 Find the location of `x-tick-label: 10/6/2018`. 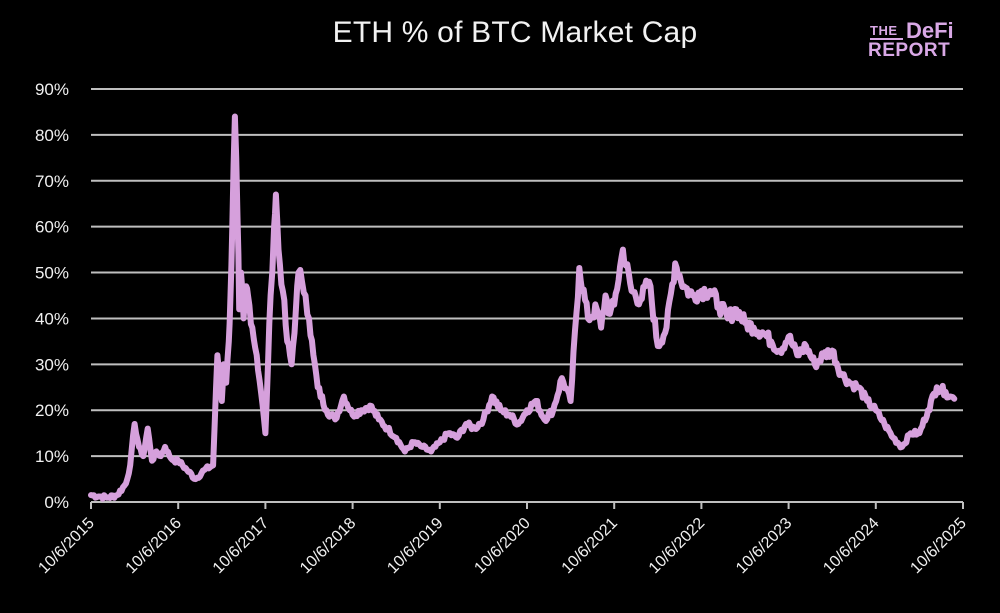

x-tick-label: 10/6/2018 is located at coordinates (328, 546).